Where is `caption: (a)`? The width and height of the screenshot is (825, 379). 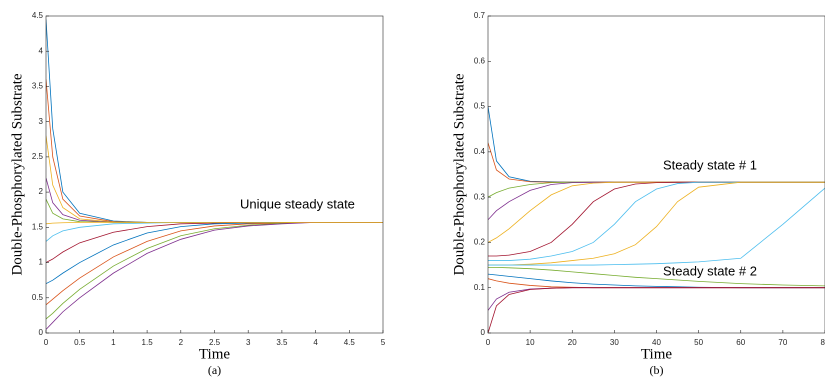 caption: (a) is located at coordinates (214, 370).